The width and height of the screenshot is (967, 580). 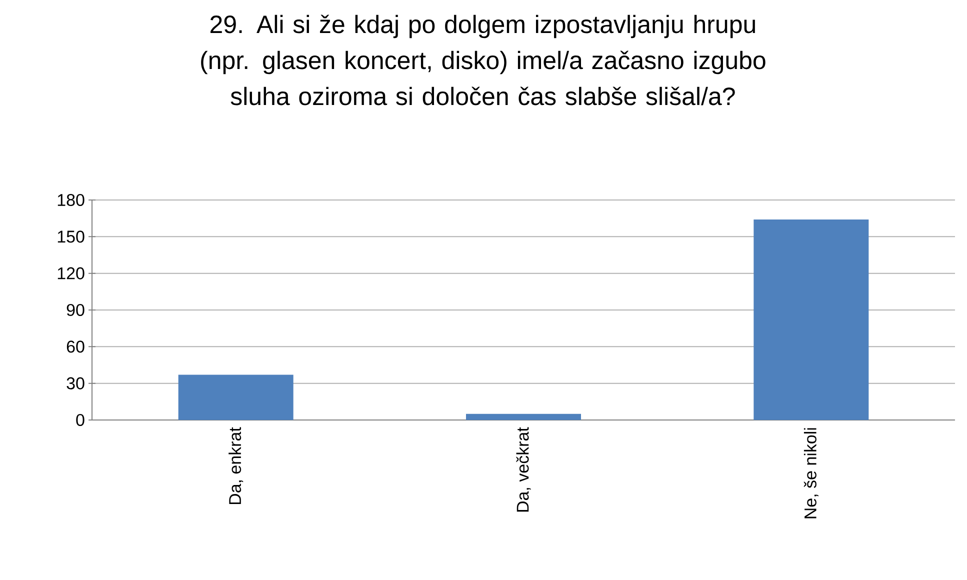 What do you see at coordinates (523, 469) in the screenshot?
I see `x-tick-label: Da, večkrat` at bounding box center [523, 469].